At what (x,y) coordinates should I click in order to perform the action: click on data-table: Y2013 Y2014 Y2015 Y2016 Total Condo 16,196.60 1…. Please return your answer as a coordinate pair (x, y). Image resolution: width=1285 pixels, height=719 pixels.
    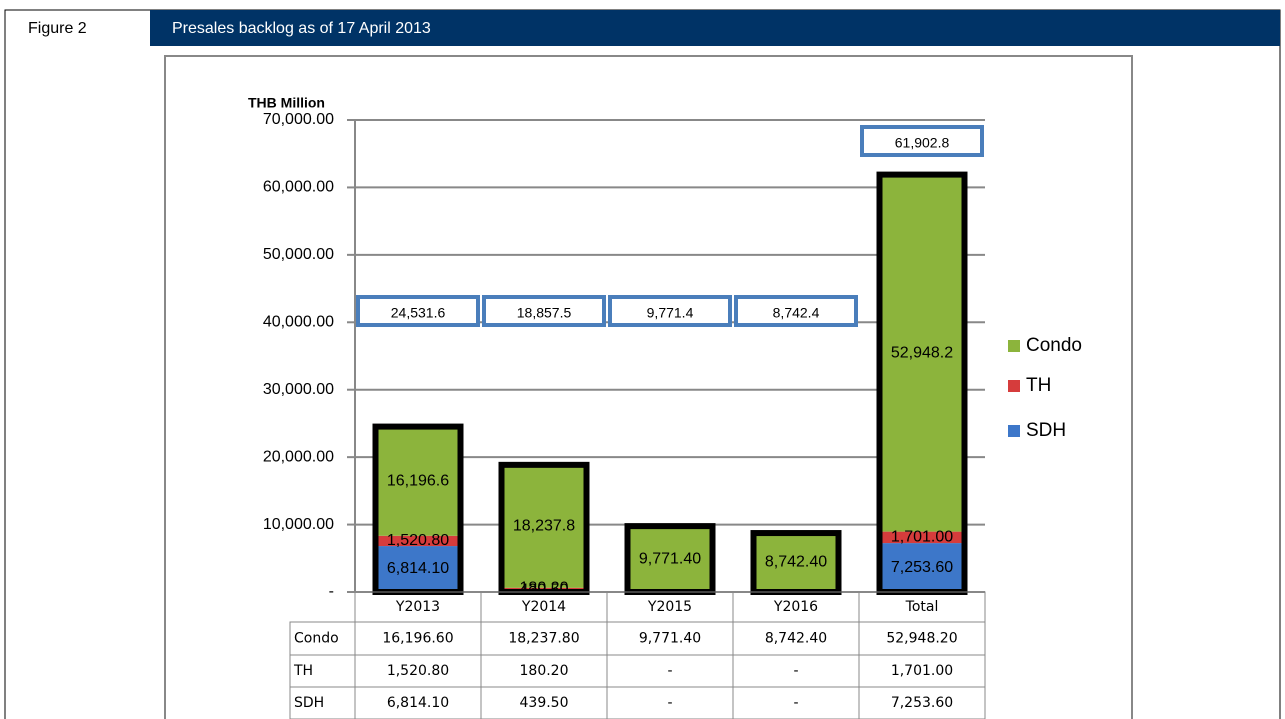
    Looking at the image, I should click on (637, 655).